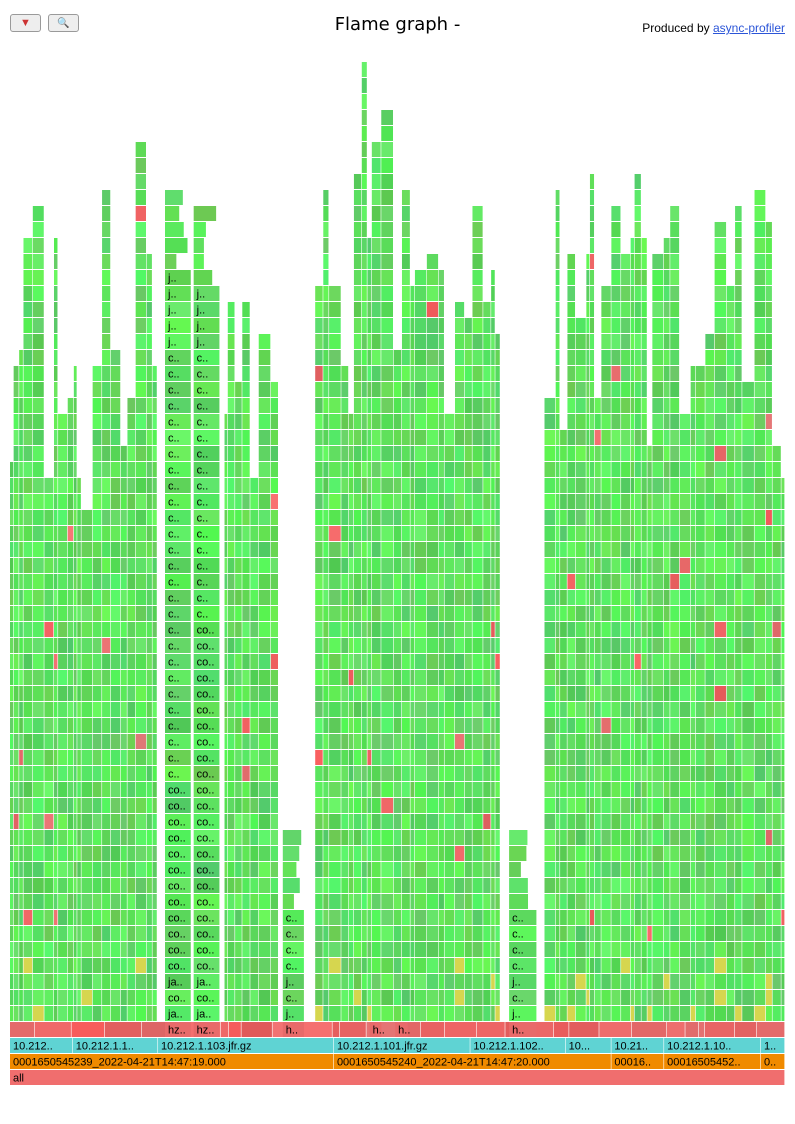 This screenshot has height=1124, width=795. I want to click on frame-timestamp: 0.., so click(772, 1061).